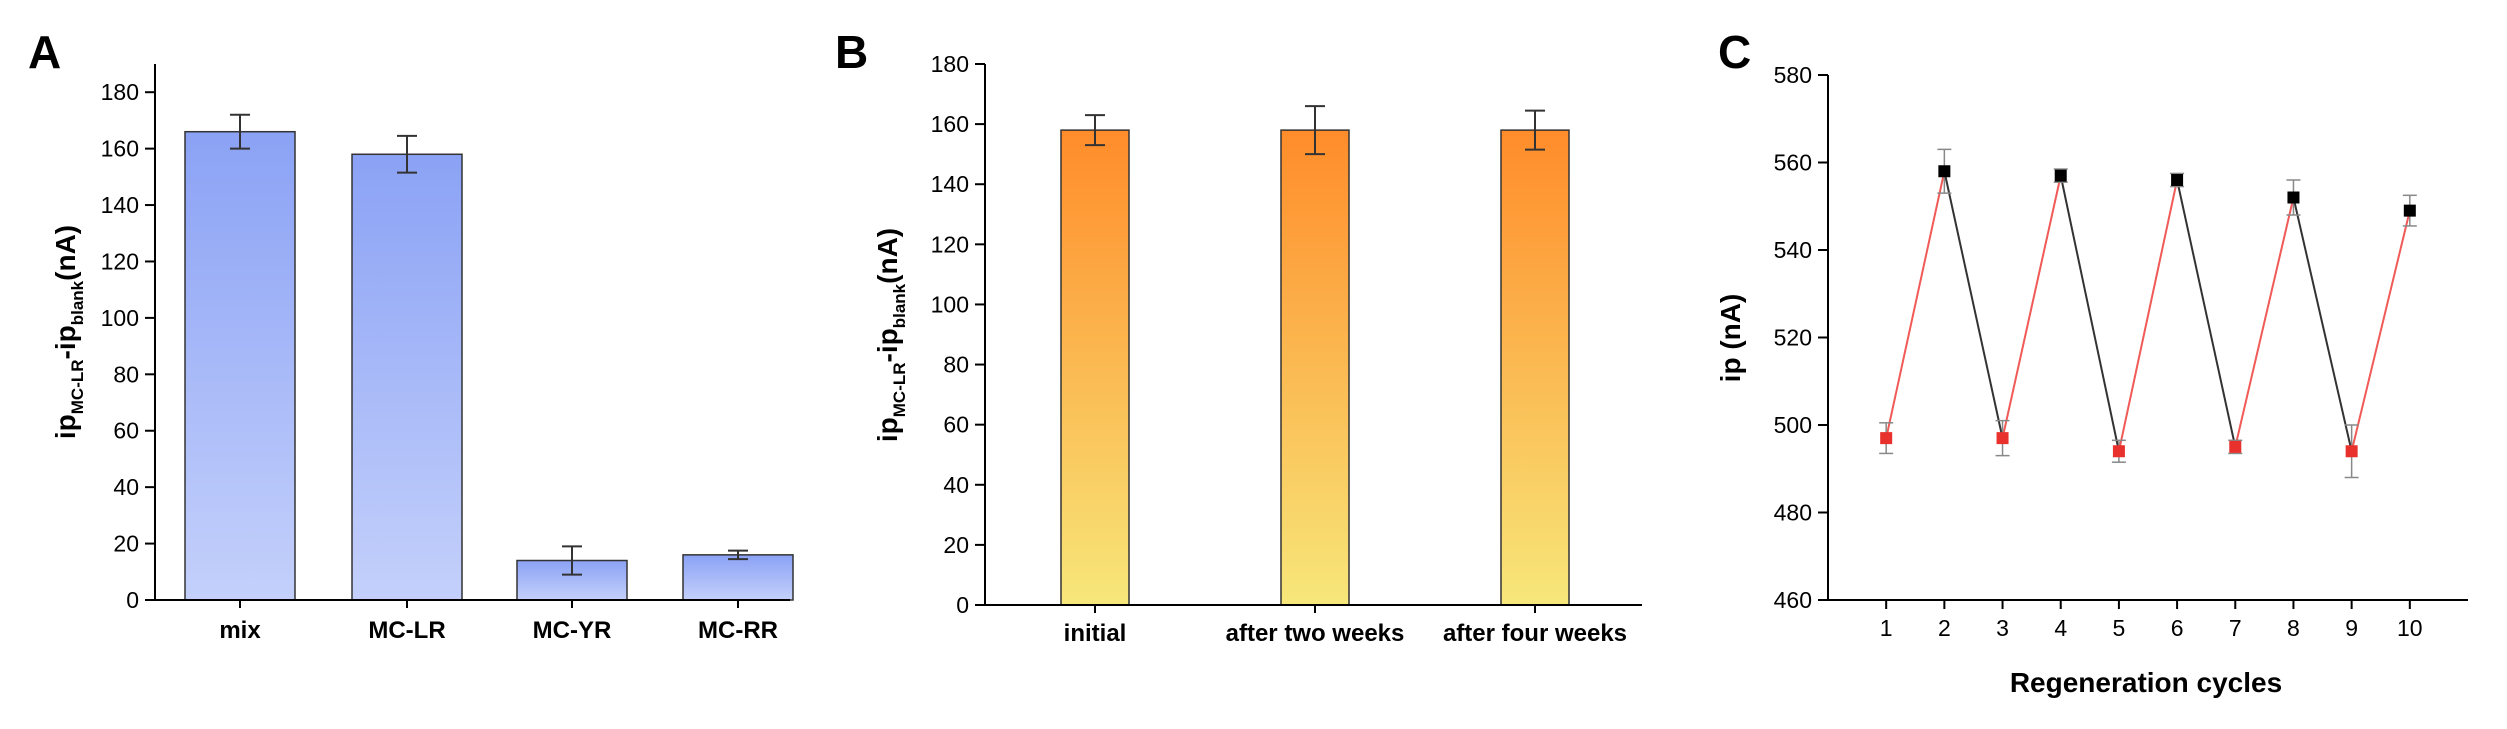 The image size is (2507, 729). I want to click on a-y-tick-label: 180, so click(120, 92).